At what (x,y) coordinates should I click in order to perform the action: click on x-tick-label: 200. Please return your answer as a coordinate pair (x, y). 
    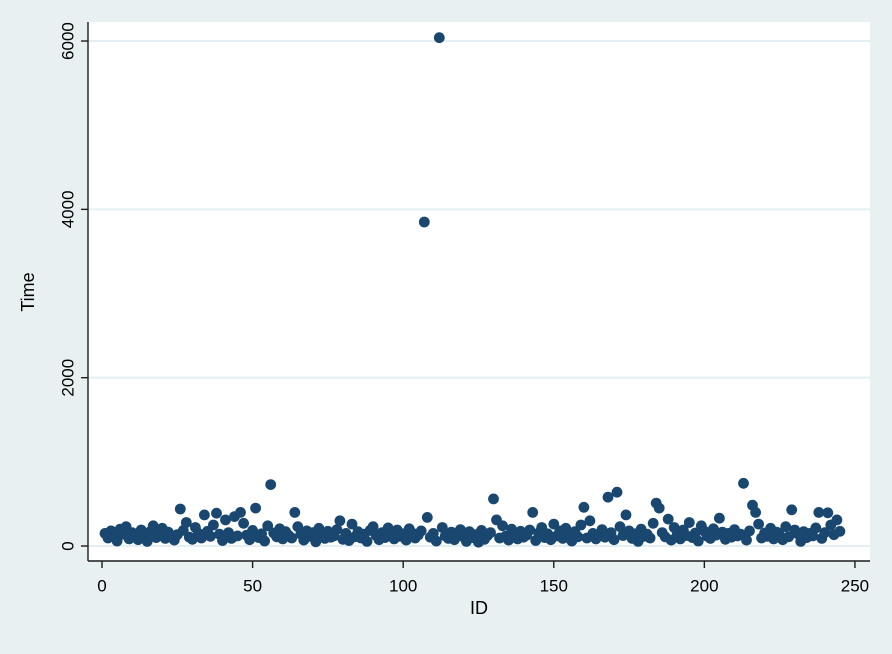
    Looking at the image, I should click on (704, 586).